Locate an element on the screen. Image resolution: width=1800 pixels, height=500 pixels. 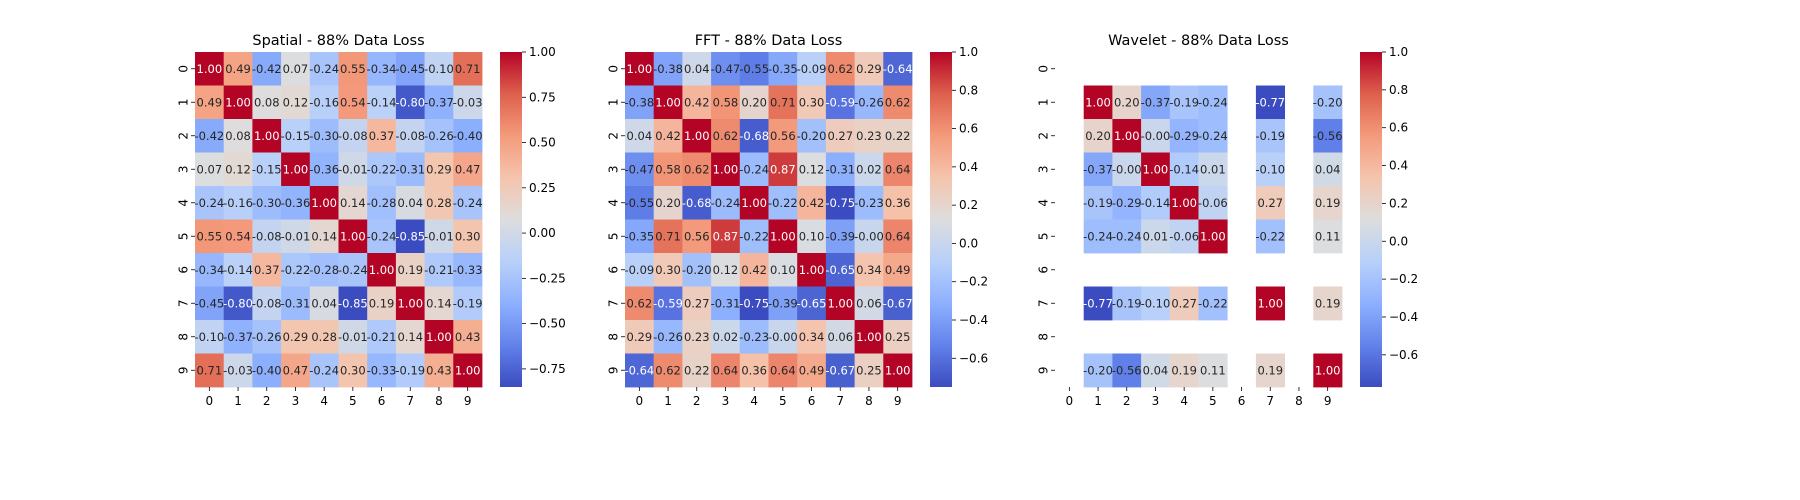
cell-value-label: 0.36 is located at coordinates (754, 370).